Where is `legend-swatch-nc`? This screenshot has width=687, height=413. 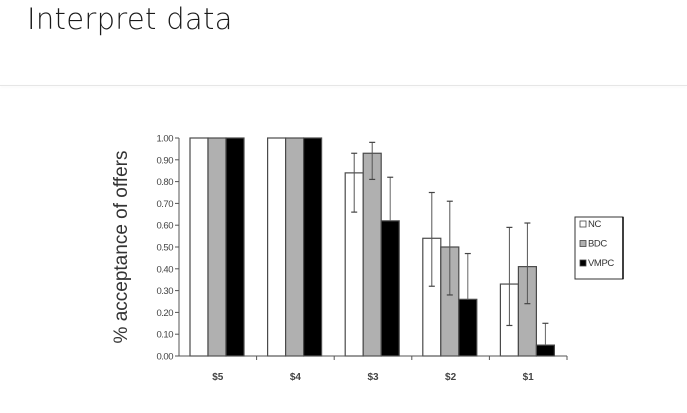 legend-swatch-nc is located at coordinates (583, 224).